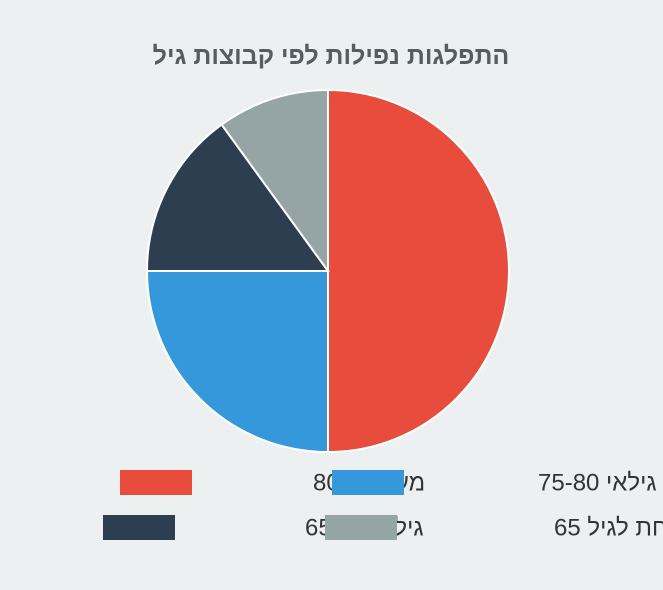 The width and height of the screenshot is (663, 590). I want to click on legend-label-4: מתחת לגיל 65, so click(608, 528).